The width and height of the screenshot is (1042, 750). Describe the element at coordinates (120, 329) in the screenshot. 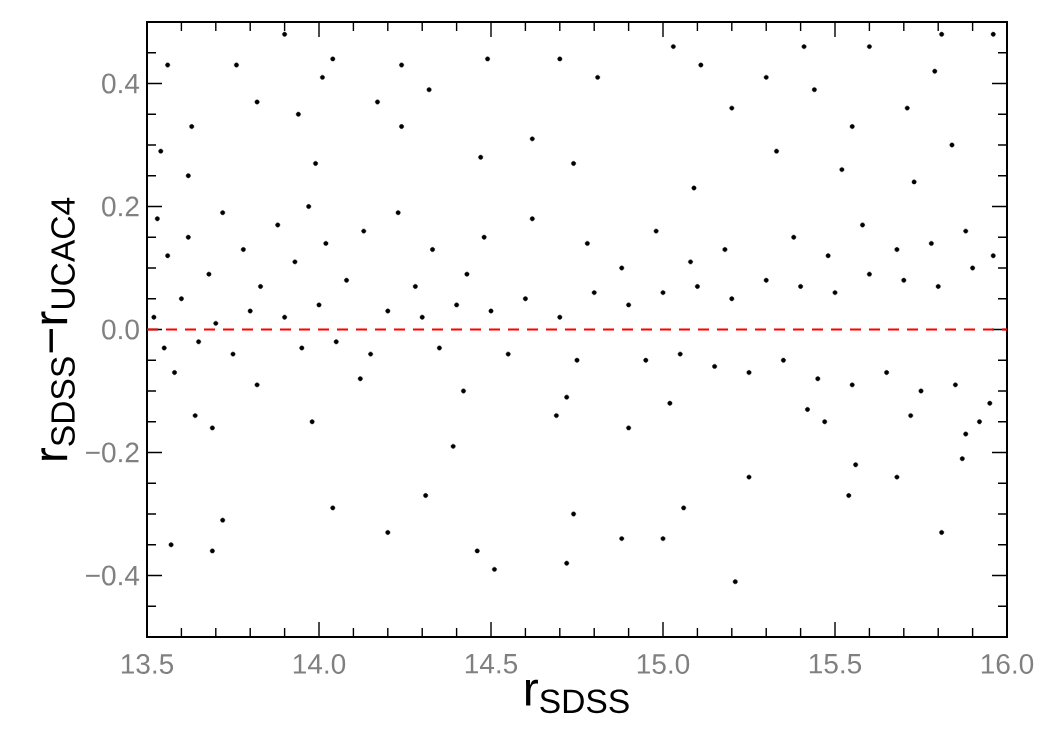

I see `y-tick-label: 0.0` at that location.